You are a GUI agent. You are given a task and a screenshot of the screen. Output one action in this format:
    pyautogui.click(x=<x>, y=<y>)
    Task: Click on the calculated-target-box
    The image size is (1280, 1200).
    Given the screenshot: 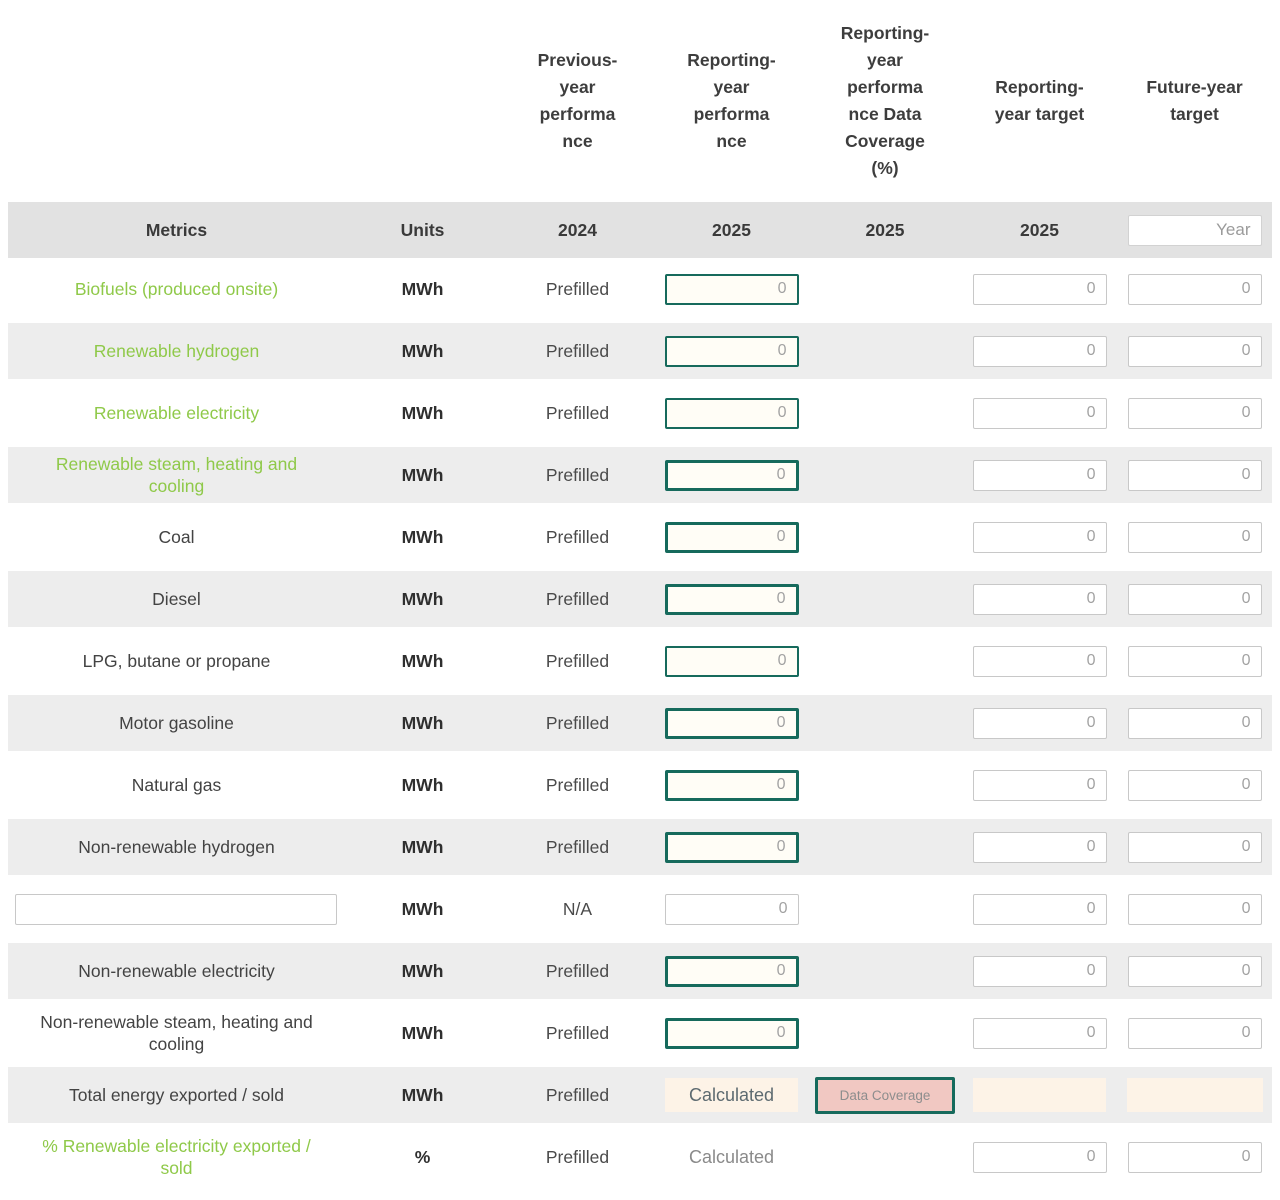 What is the action you would take?
    pyautogui.click(x=1039, y=1095)
    